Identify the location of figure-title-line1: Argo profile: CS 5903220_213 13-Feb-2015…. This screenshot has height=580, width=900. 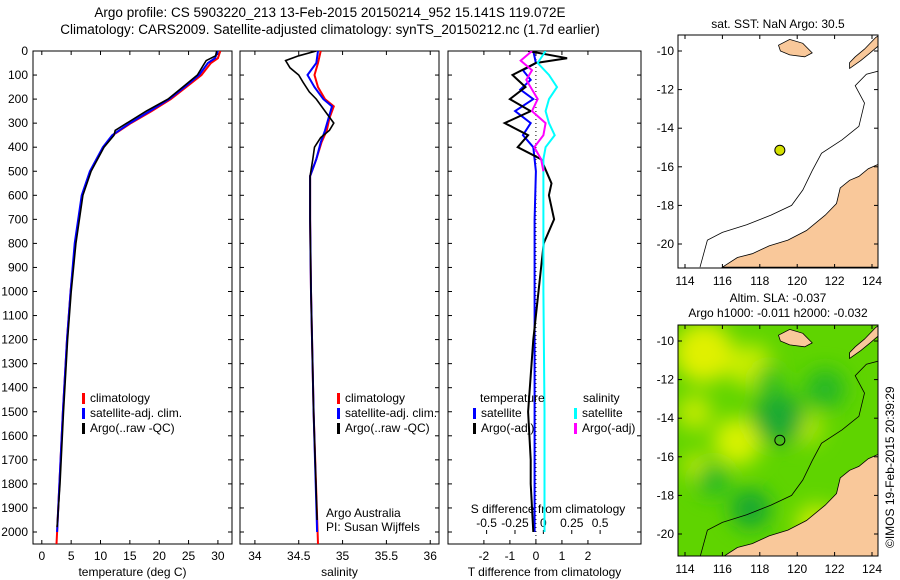
(330, 12).